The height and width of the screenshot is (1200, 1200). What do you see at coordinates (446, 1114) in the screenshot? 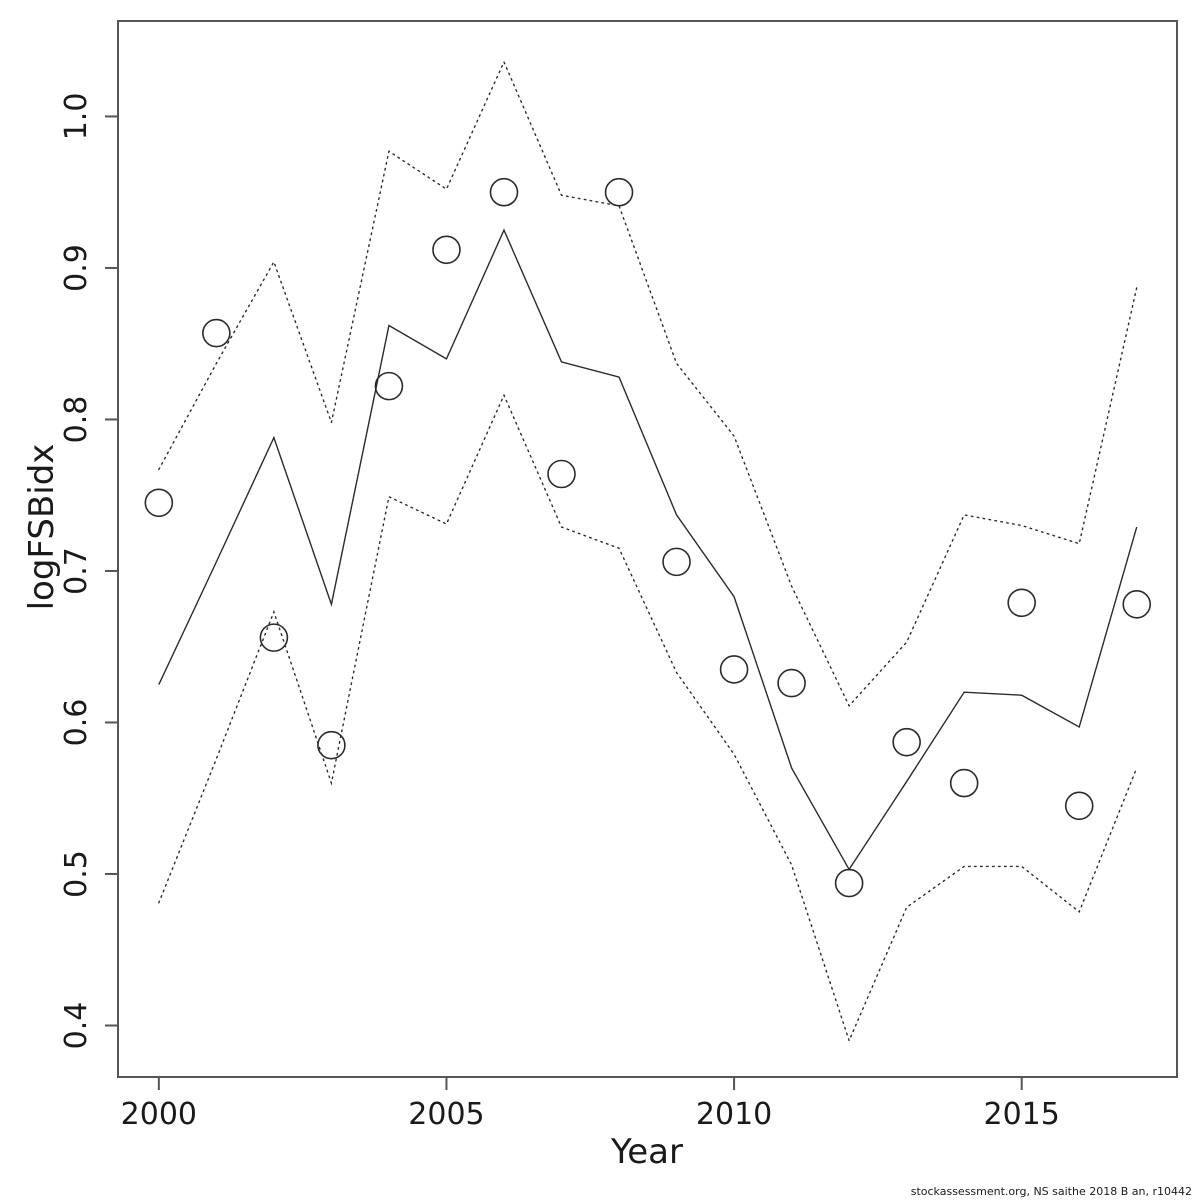
I see `x-tick-label: 2005` at bounding box center [446, 1114].